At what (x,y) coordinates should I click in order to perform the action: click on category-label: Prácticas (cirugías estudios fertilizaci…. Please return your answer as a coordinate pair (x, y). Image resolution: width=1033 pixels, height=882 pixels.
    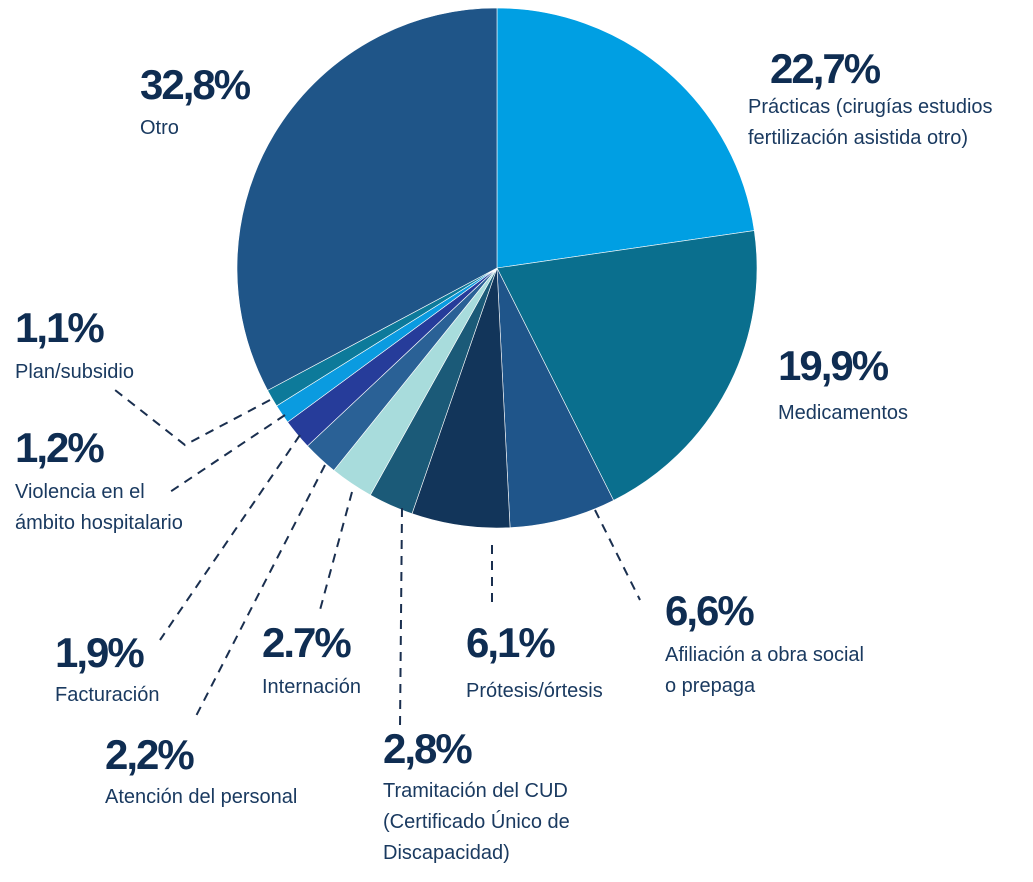
    Looking at the image, I should click on (870, 122).